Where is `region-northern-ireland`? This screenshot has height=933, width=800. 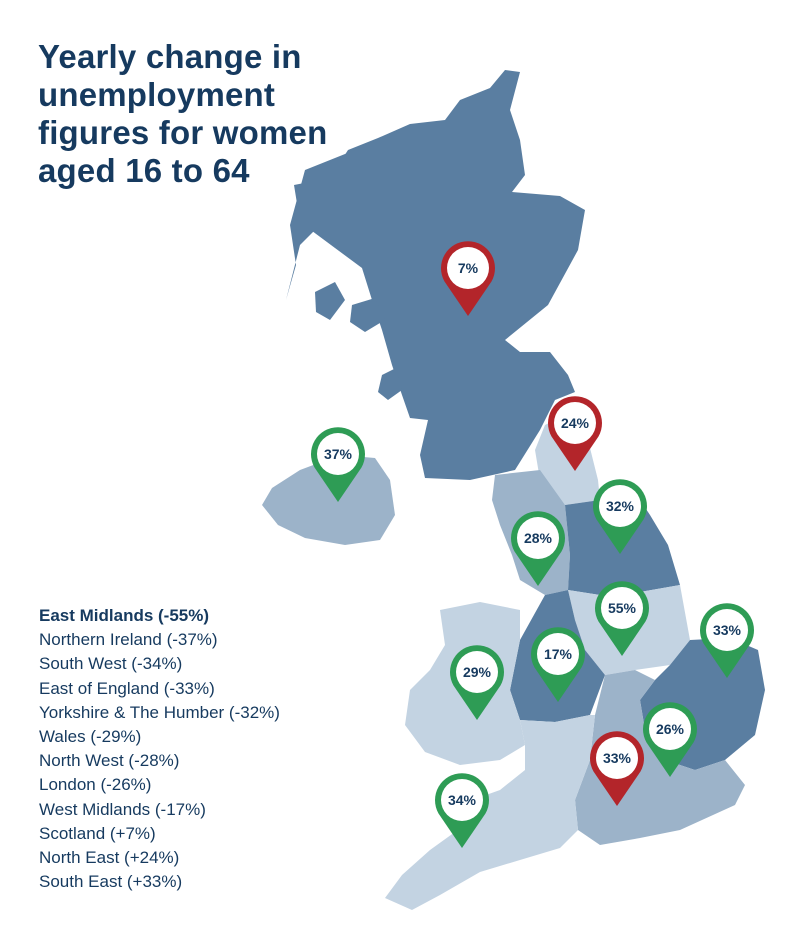
region-northern-ireland is located at coordinates (328, 500).